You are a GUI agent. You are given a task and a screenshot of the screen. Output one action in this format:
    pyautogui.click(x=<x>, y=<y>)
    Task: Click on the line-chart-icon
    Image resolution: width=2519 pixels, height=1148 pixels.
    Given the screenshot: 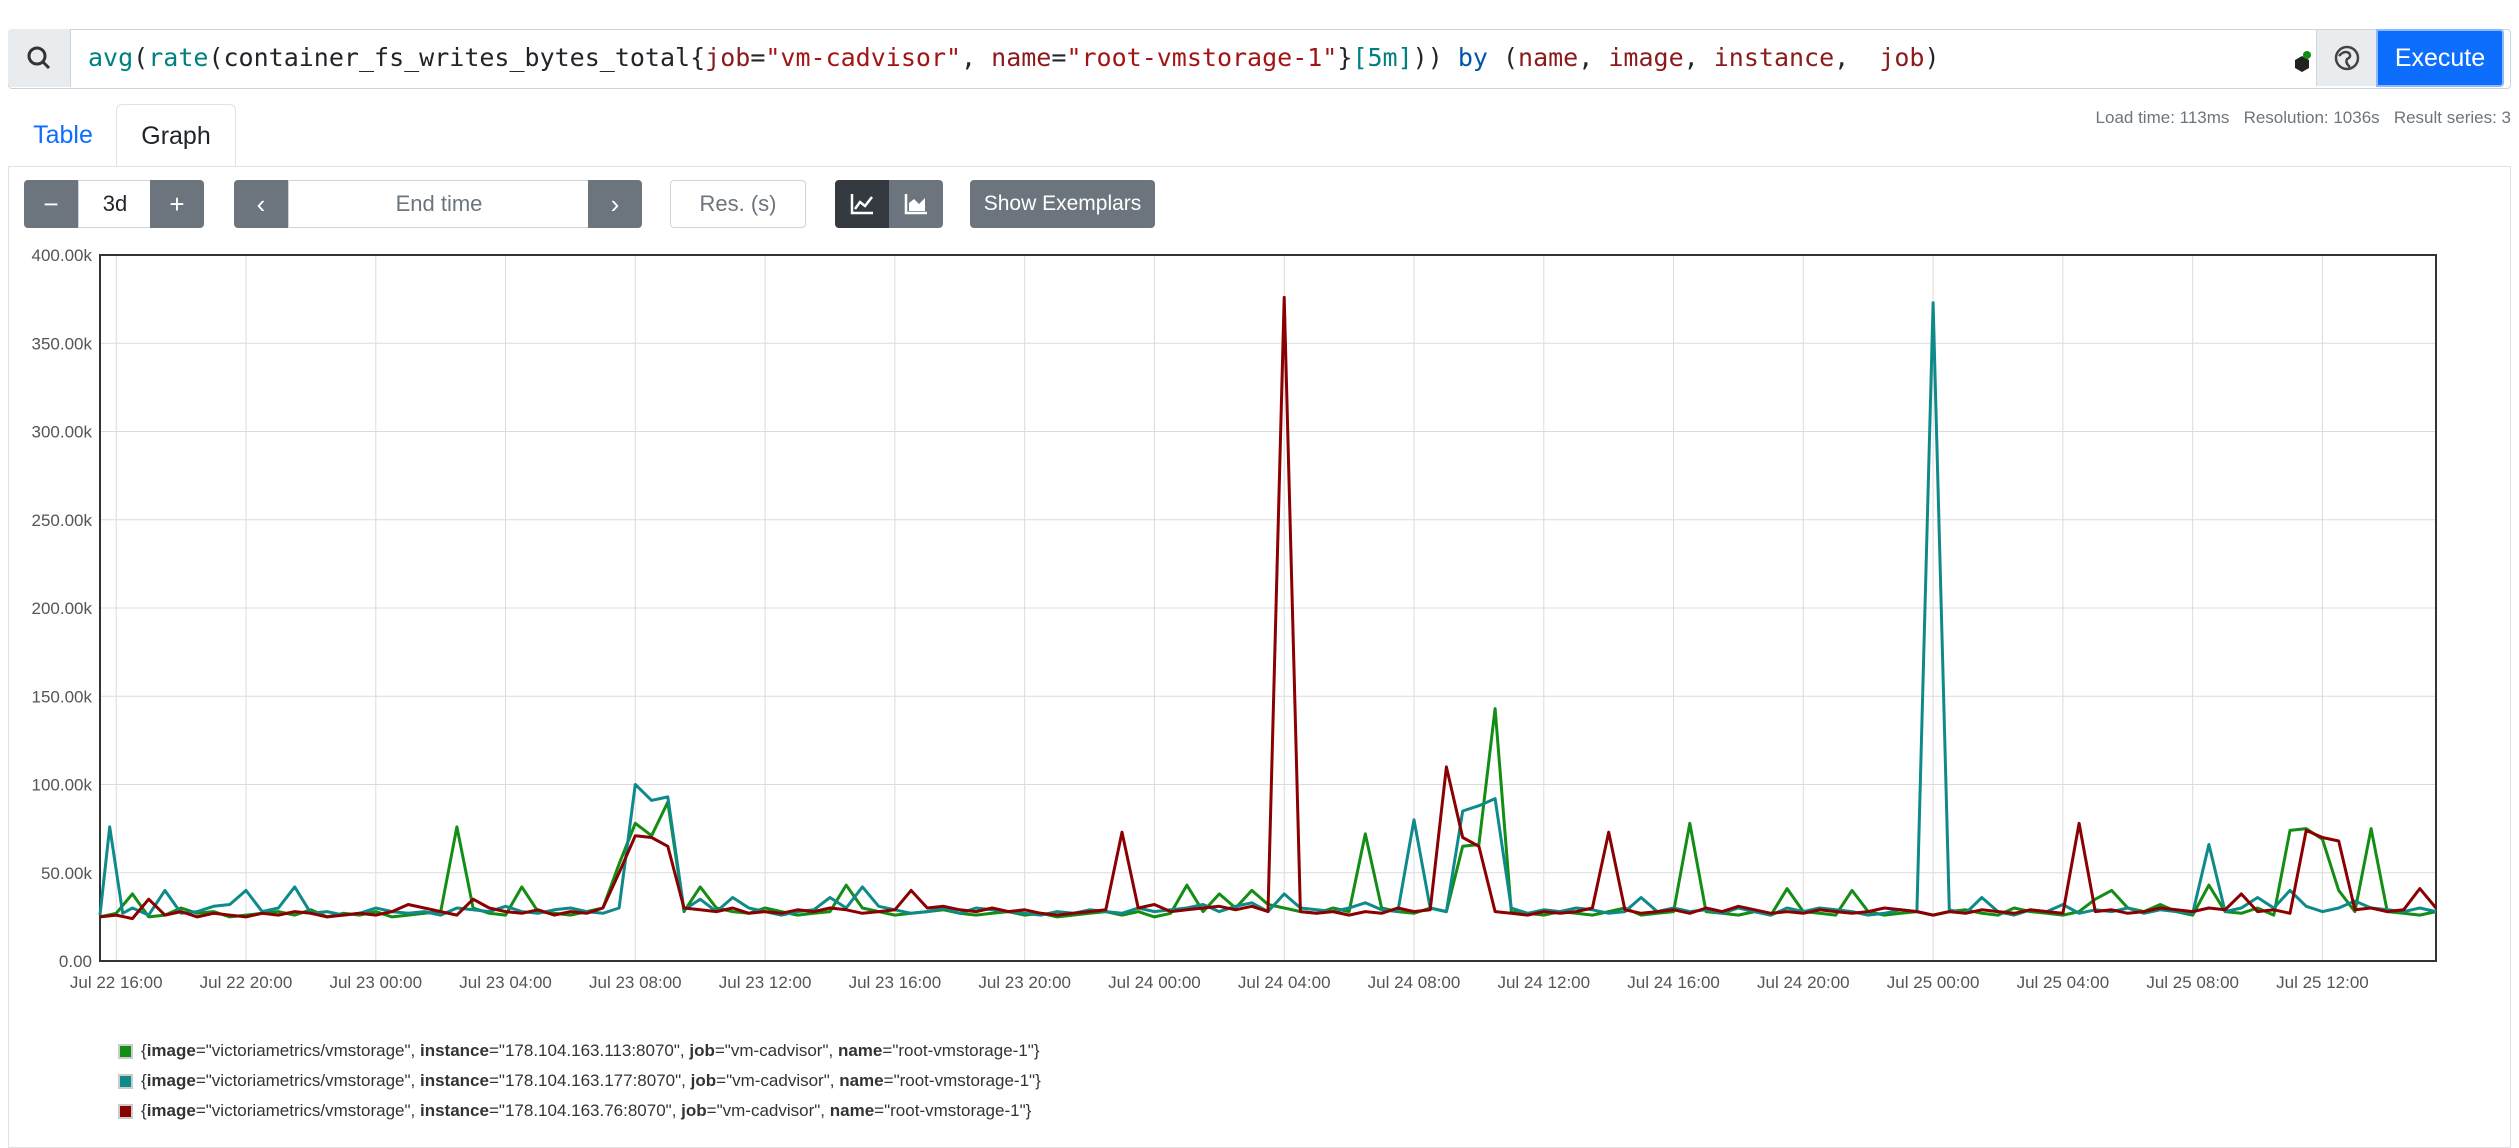 What is the action you would take?
    pyautogui.click(x=861, y=204)
    